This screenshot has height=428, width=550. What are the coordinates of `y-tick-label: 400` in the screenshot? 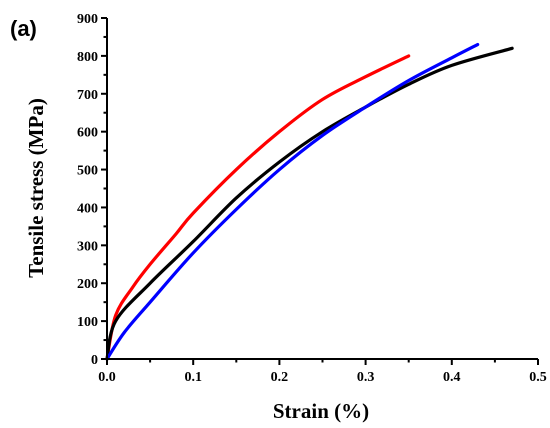 It's located at (87, 208).